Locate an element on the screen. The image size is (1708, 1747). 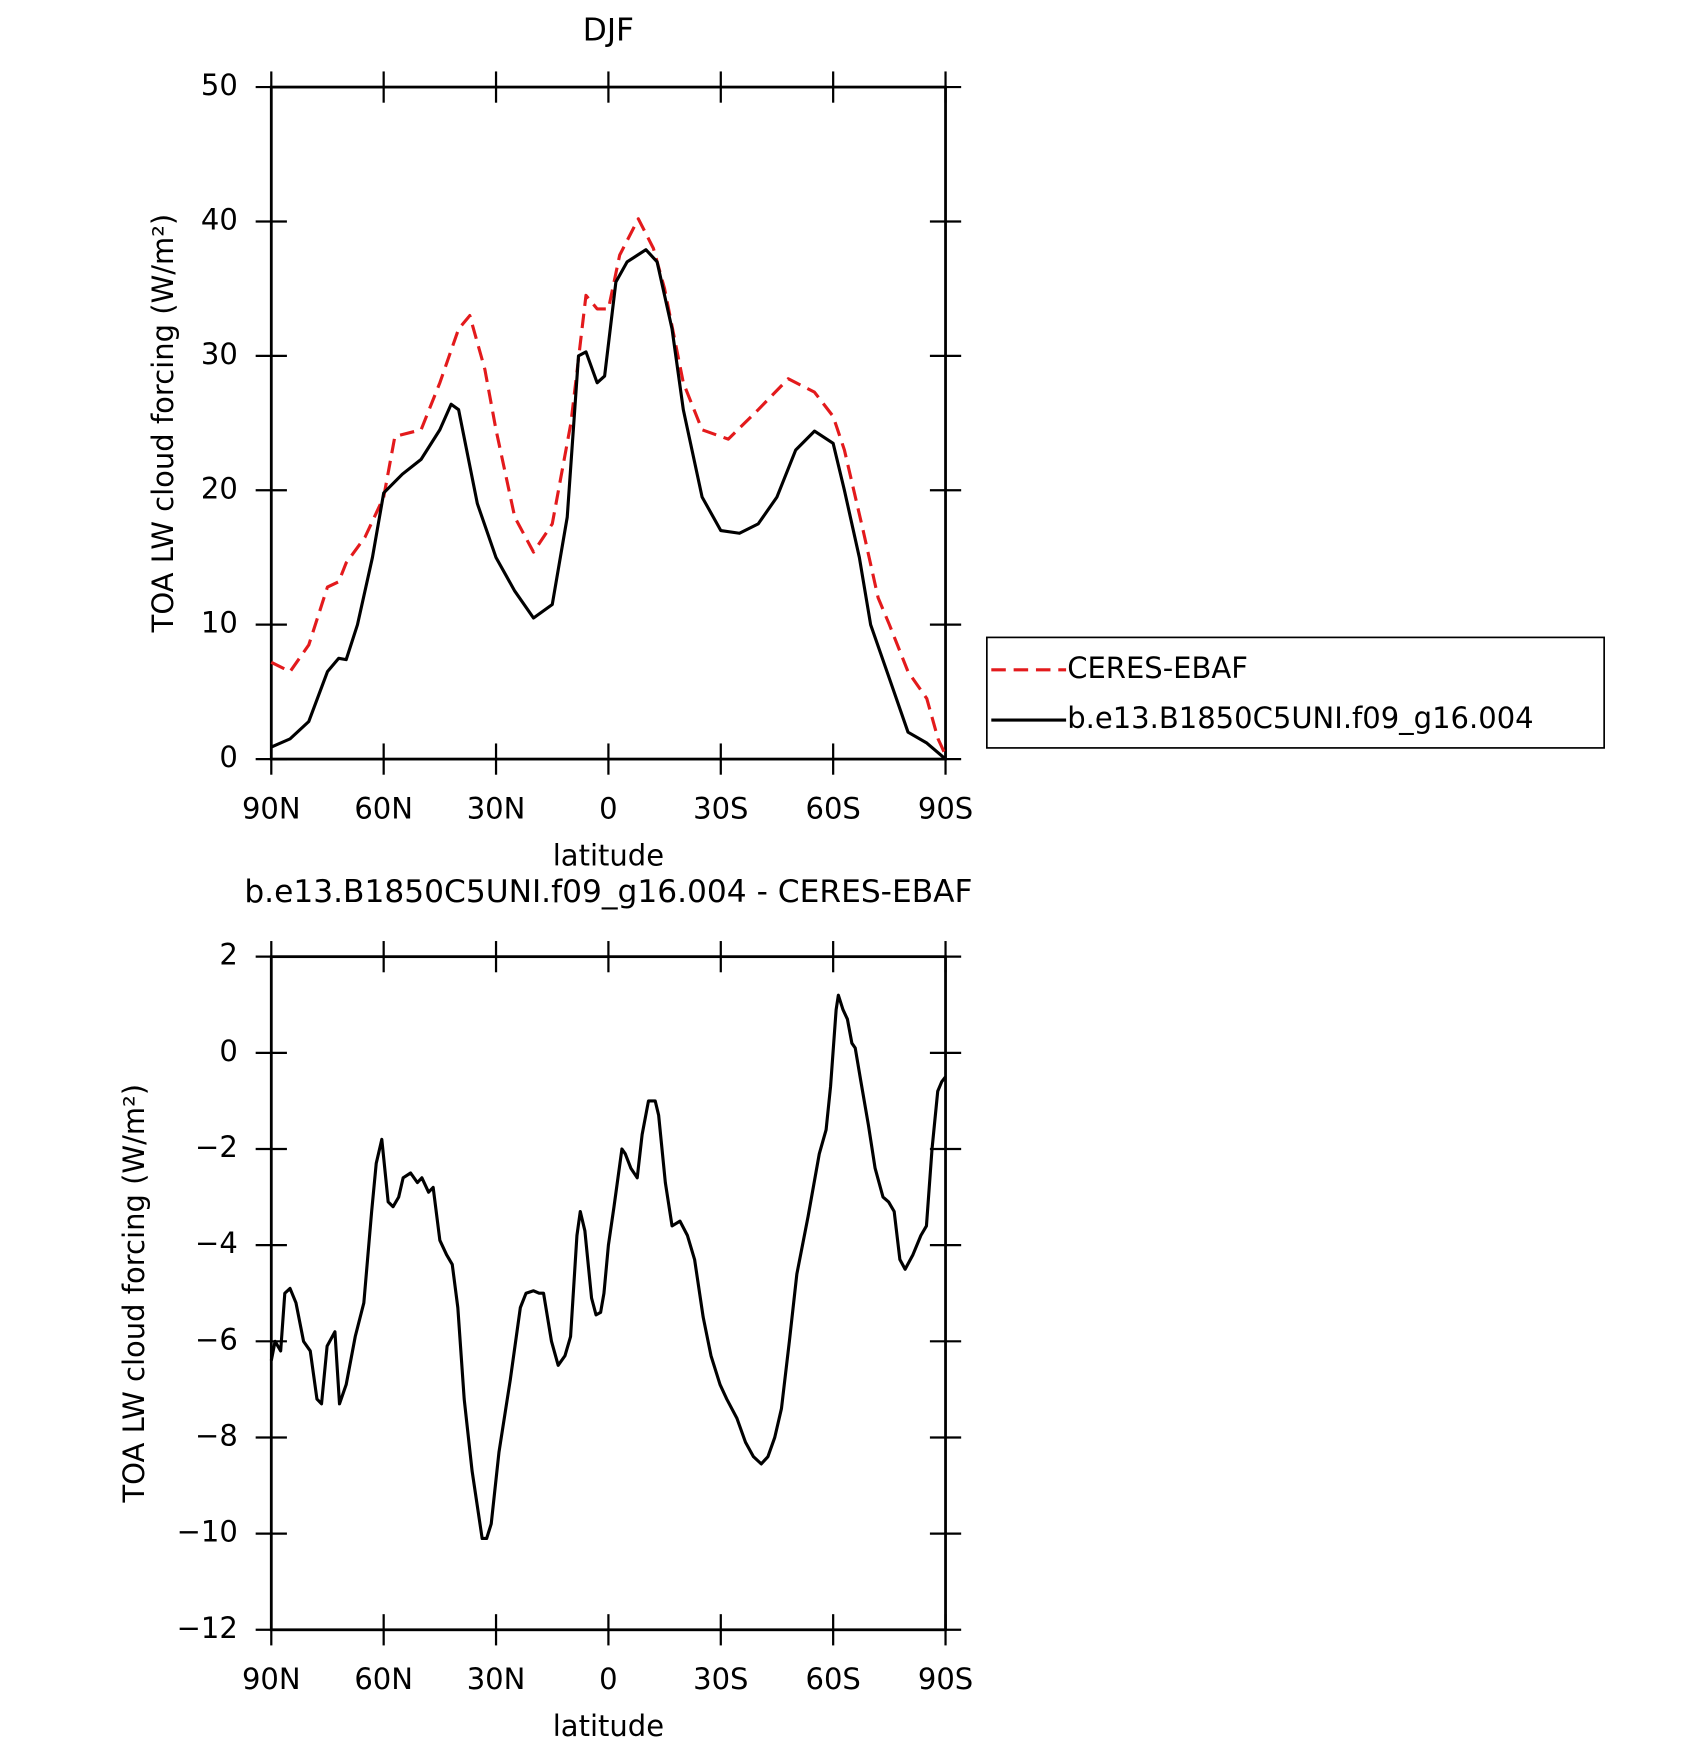
y-tick-label: −6 is located at coordinates (216, 1339).